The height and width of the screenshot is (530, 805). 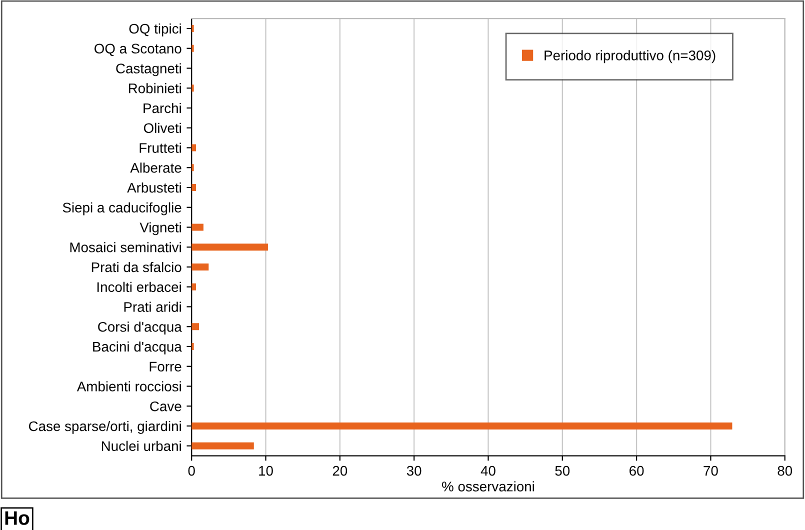 What do you see at coordinates (166, 367) in the screenshot?
I see `y-tick-label: Forre` at bounding box center [166, 367].